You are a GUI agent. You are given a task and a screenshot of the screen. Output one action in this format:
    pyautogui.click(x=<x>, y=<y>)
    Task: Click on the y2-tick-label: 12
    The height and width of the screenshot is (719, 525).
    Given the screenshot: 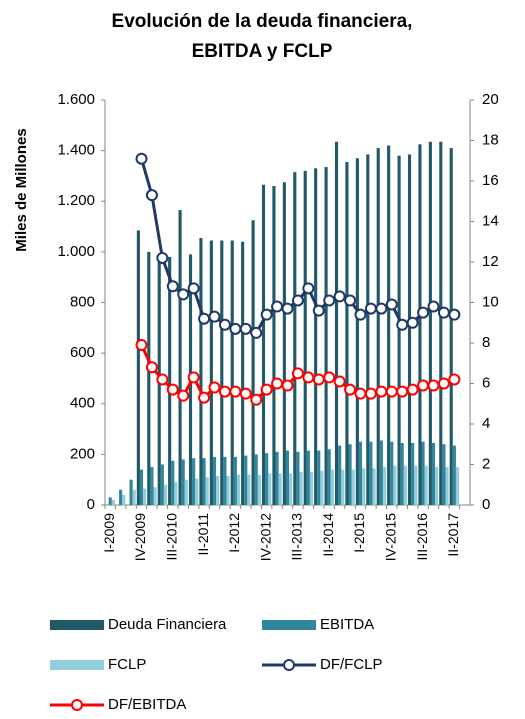 What is the action you would take?
    pyautogui.click(x=490, y=261)
    